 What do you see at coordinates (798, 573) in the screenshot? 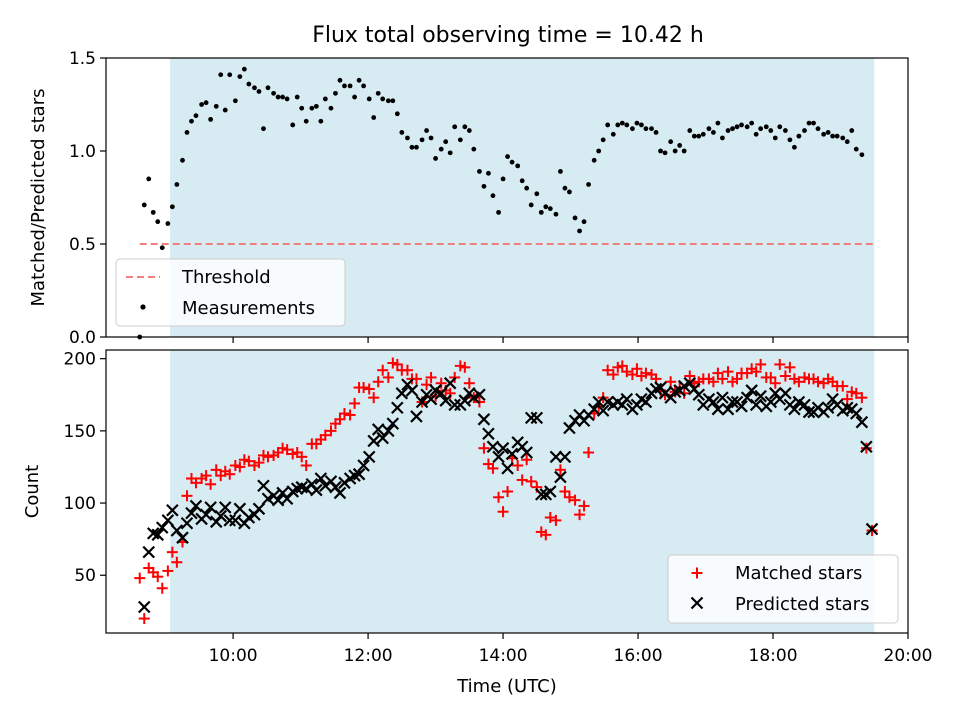
I see `legend-matched-label: Matched stars` at bounding box center [798, 573].